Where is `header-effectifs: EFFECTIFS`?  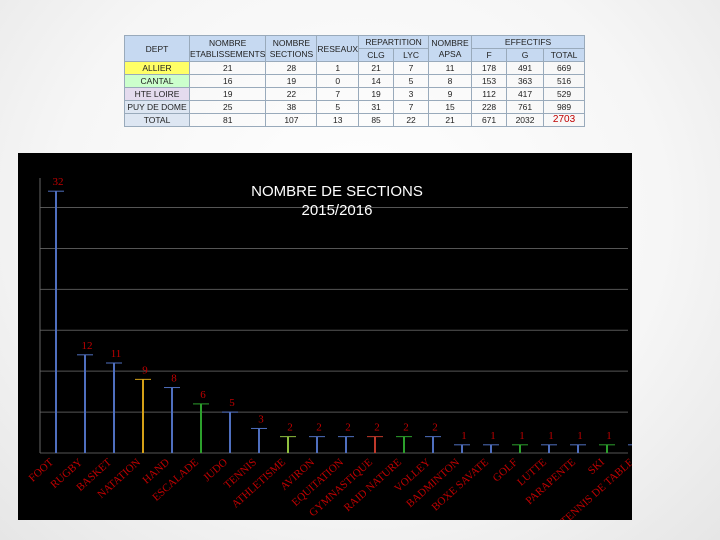
header-effectifs: EFFECTIFS is located at coordinates (528, 42).